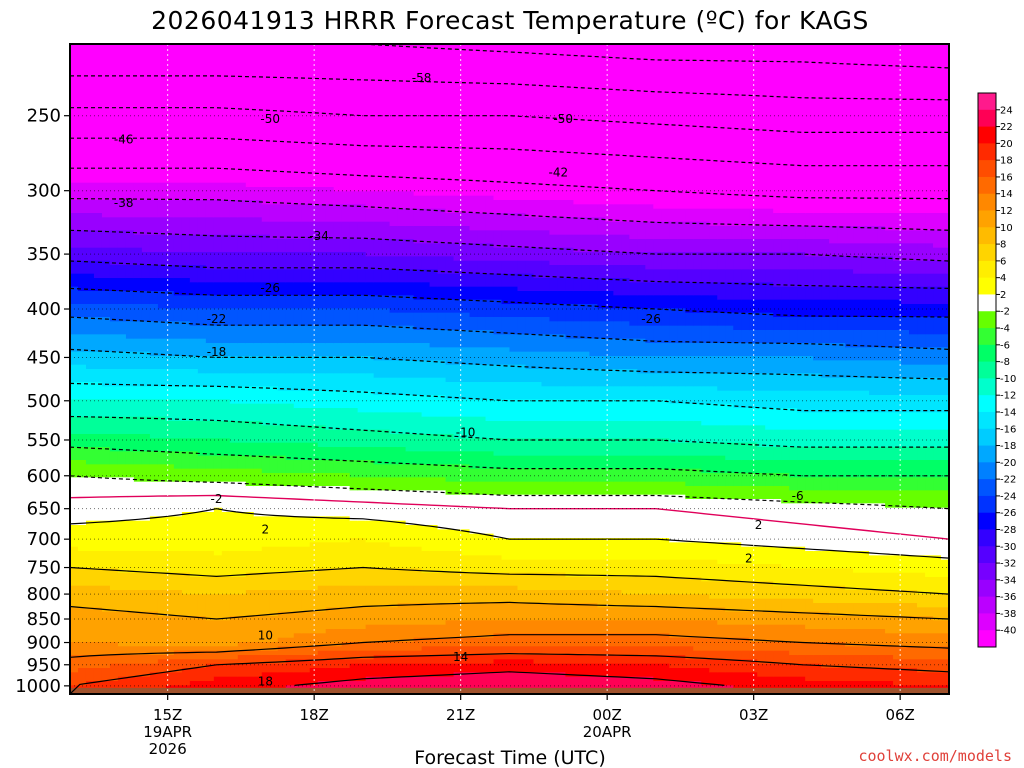 The width and height of the screenshot is (1024, 768). Describe the element at coordinates (1008, 396) in the screenshot. I see `colorbar-label: -12` at that location.